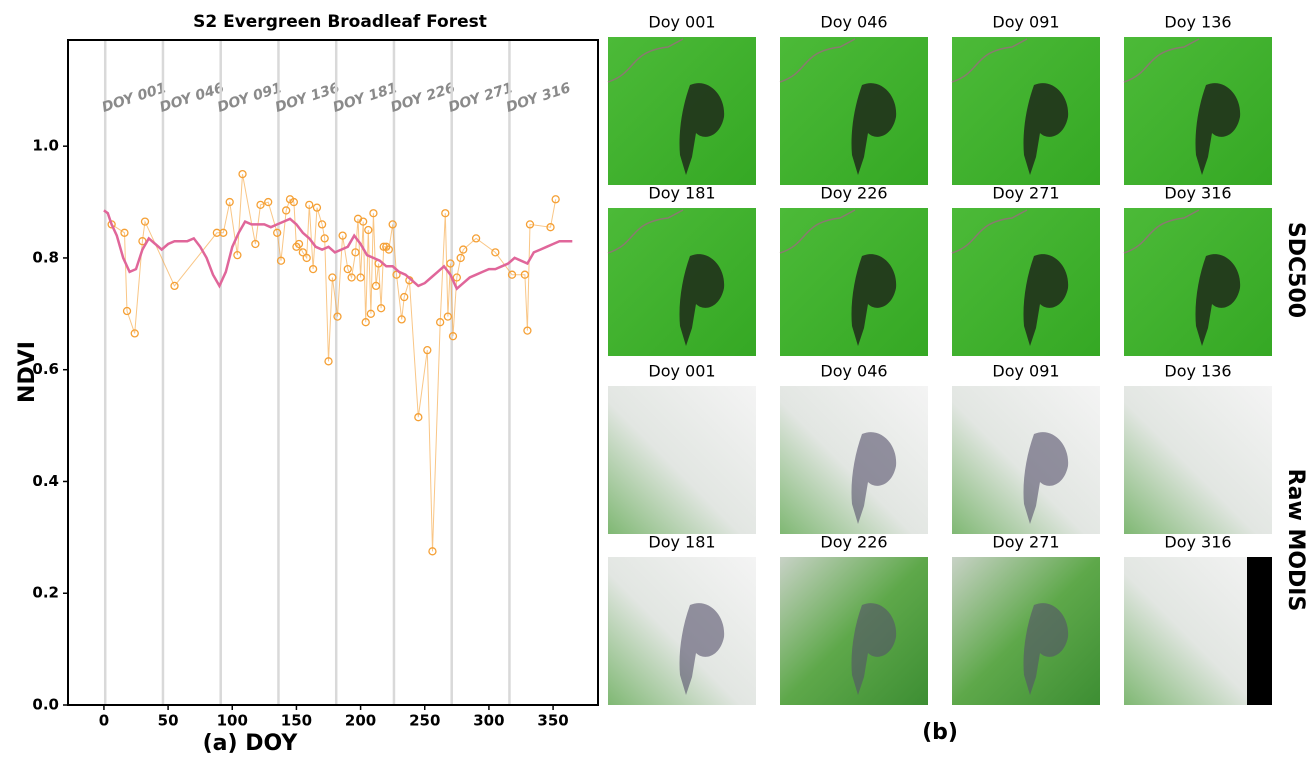  Describe the element at coordinates (45, 369) in the screenshot. I see `y-tick-label: 0.6` at that location.